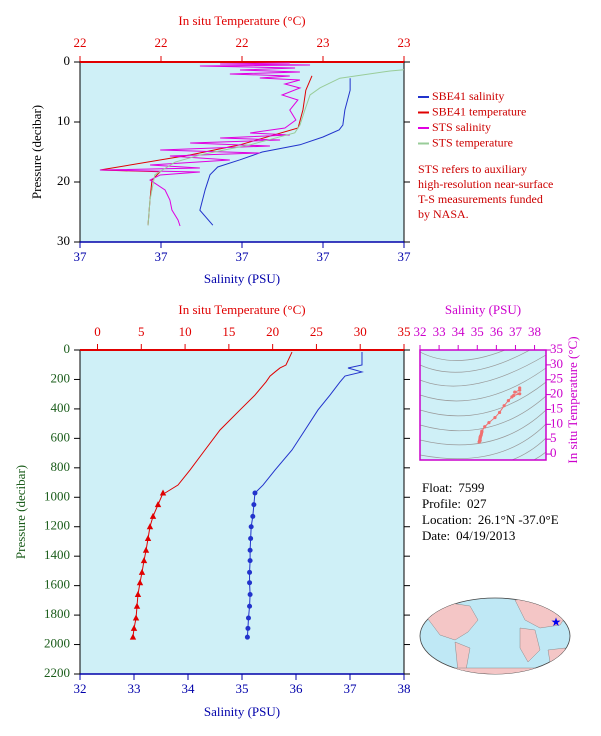 The image size is (601, 736). I want to click on y-tick-label: 10, so click(63, 120).